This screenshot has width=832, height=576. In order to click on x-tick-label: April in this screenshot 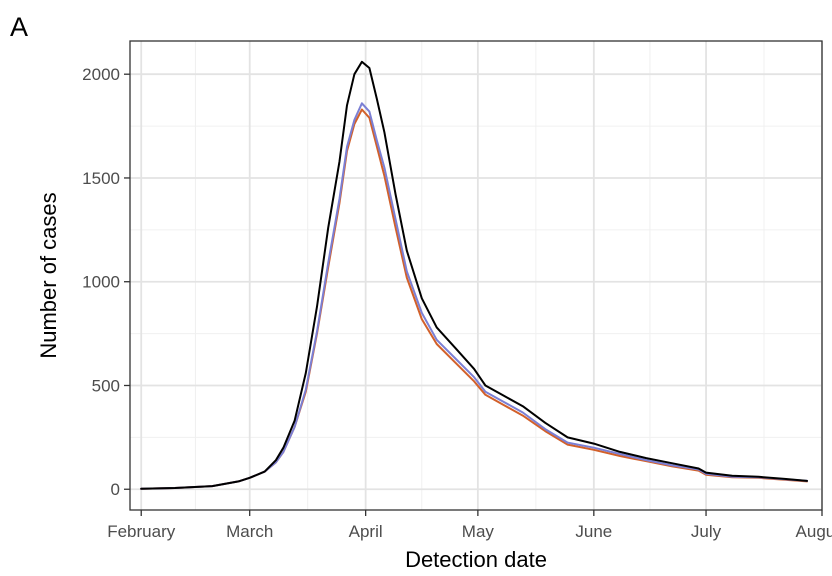, I will do `click(366, 531)`.